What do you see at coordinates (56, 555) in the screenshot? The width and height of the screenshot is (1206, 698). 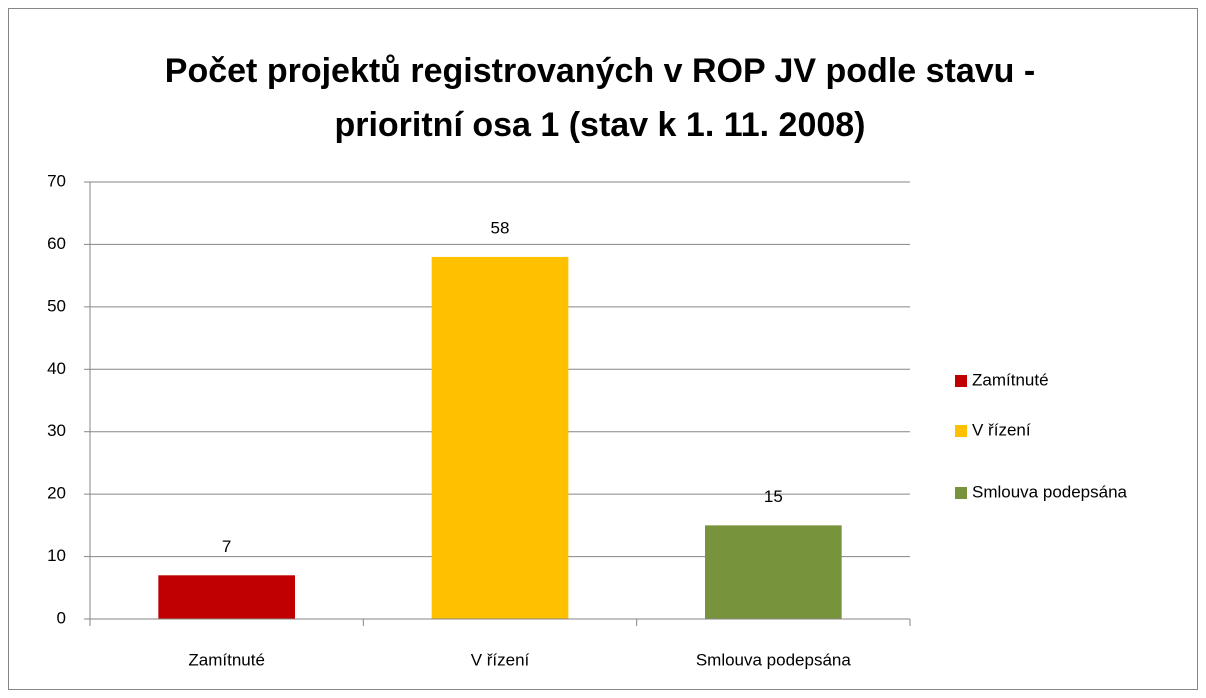 I see `y-tick-label: 10` at bounding box center [56, 555].